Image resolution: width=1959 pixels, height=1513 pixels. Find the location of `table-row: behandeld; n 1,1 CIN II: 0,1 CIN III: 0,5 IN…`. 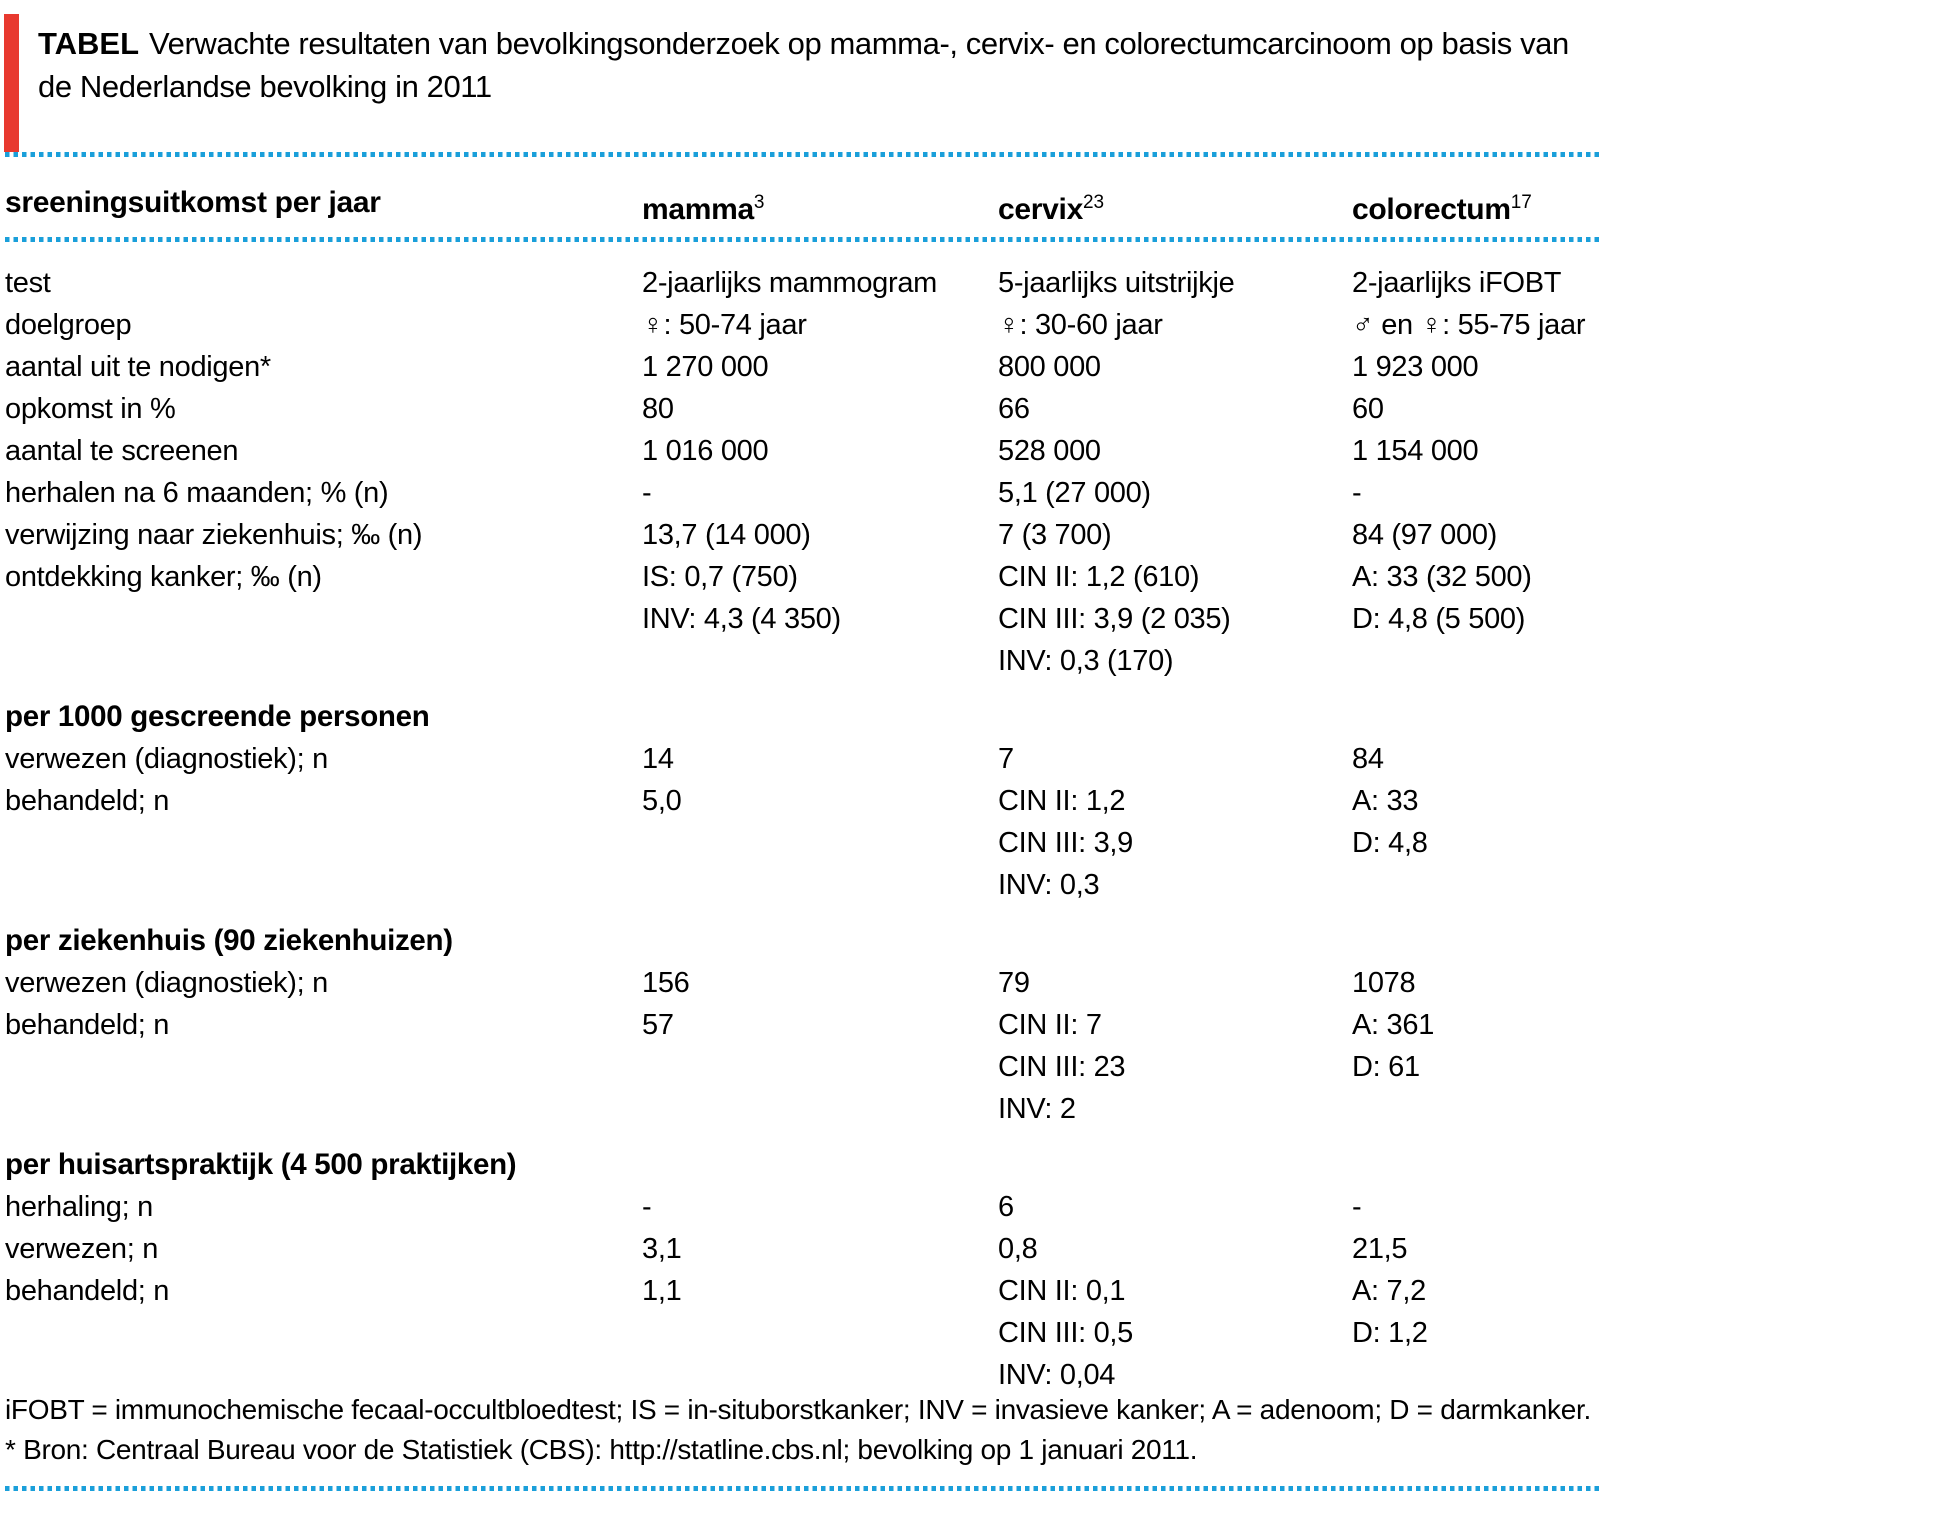

table-row: behandeld; n 1,1 CIN II: 0,1 CIN III: 0,5 IN… is located at coordinates (803, 1333).